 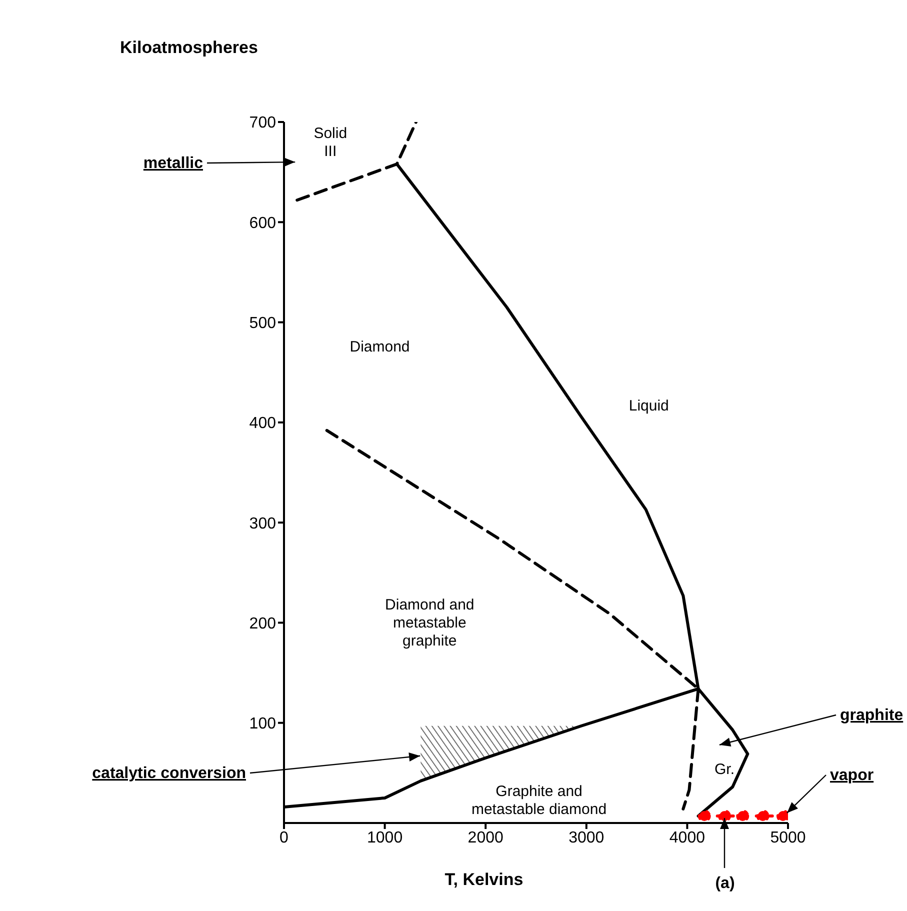 I want to click on y-tick-label: 500, so click(x=262, y=323).